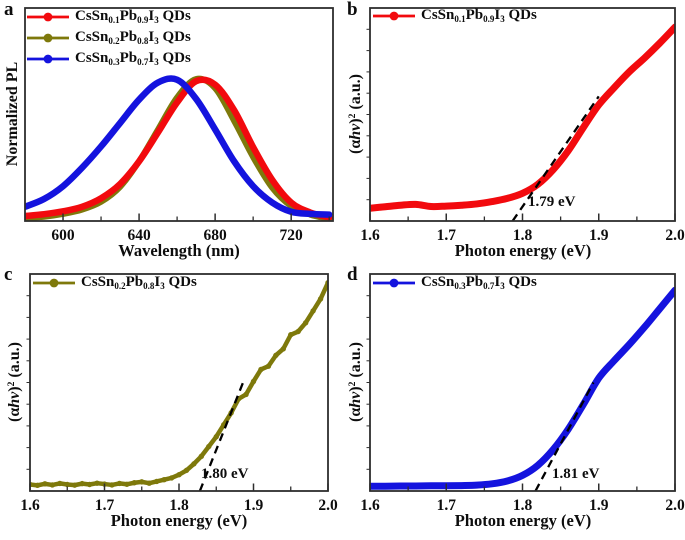 Image resolution: width=685 pixels, height=540 pixels. What do you see at coordinates (179, 520) in the screenshot?
I see `x-axis-label-c: Photon energy (eV)` at bounding box center [179, 520].